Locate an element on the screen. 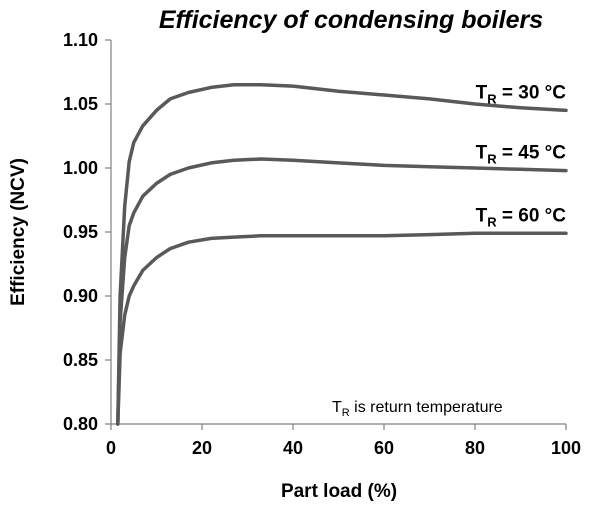  series-label-0: TR = 30 °C is located at coordinates (521, 94).